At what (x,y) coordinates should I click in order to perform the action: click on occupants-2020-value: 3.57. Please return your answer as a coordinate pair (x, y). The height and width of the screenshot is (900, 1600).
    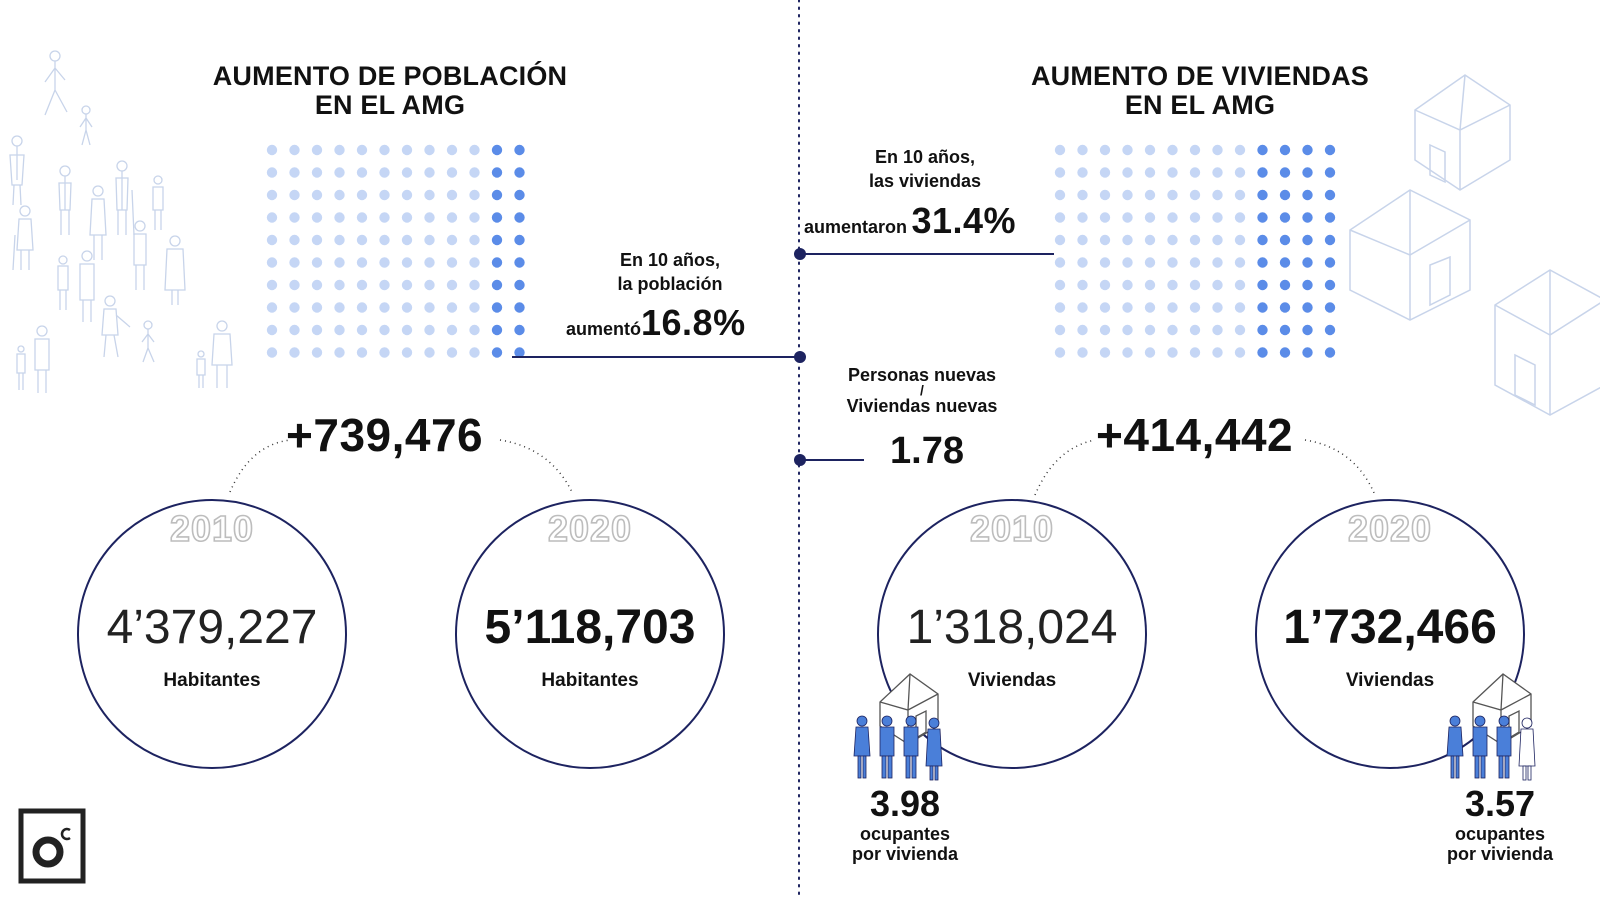
    Looking at the image, I should click on (1500, 803).